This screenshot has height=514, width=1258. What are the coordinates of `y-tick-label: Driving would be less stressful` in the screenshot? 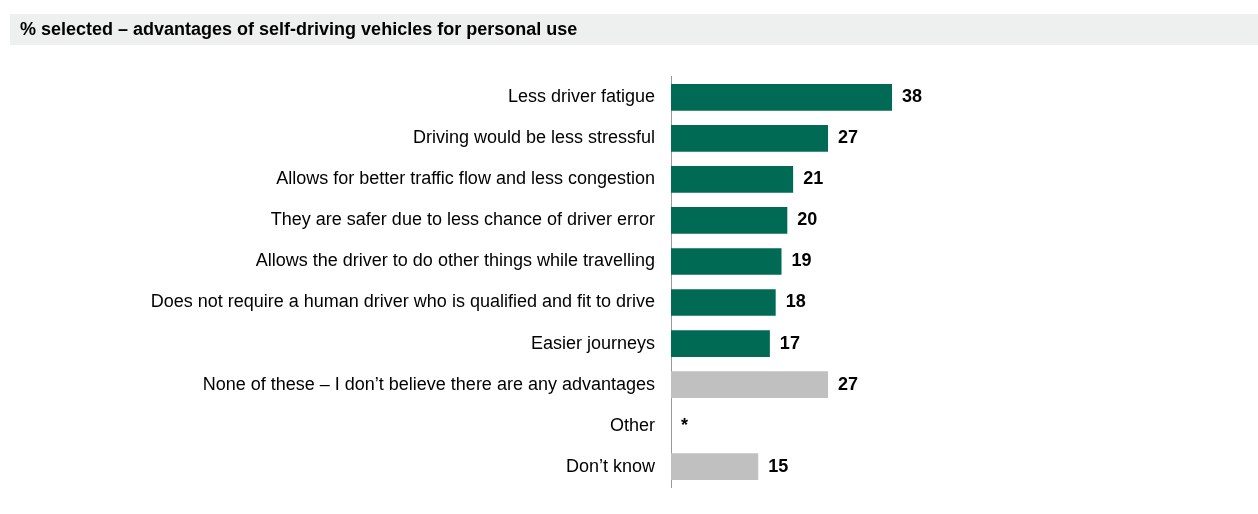 It's located at (533, 137).